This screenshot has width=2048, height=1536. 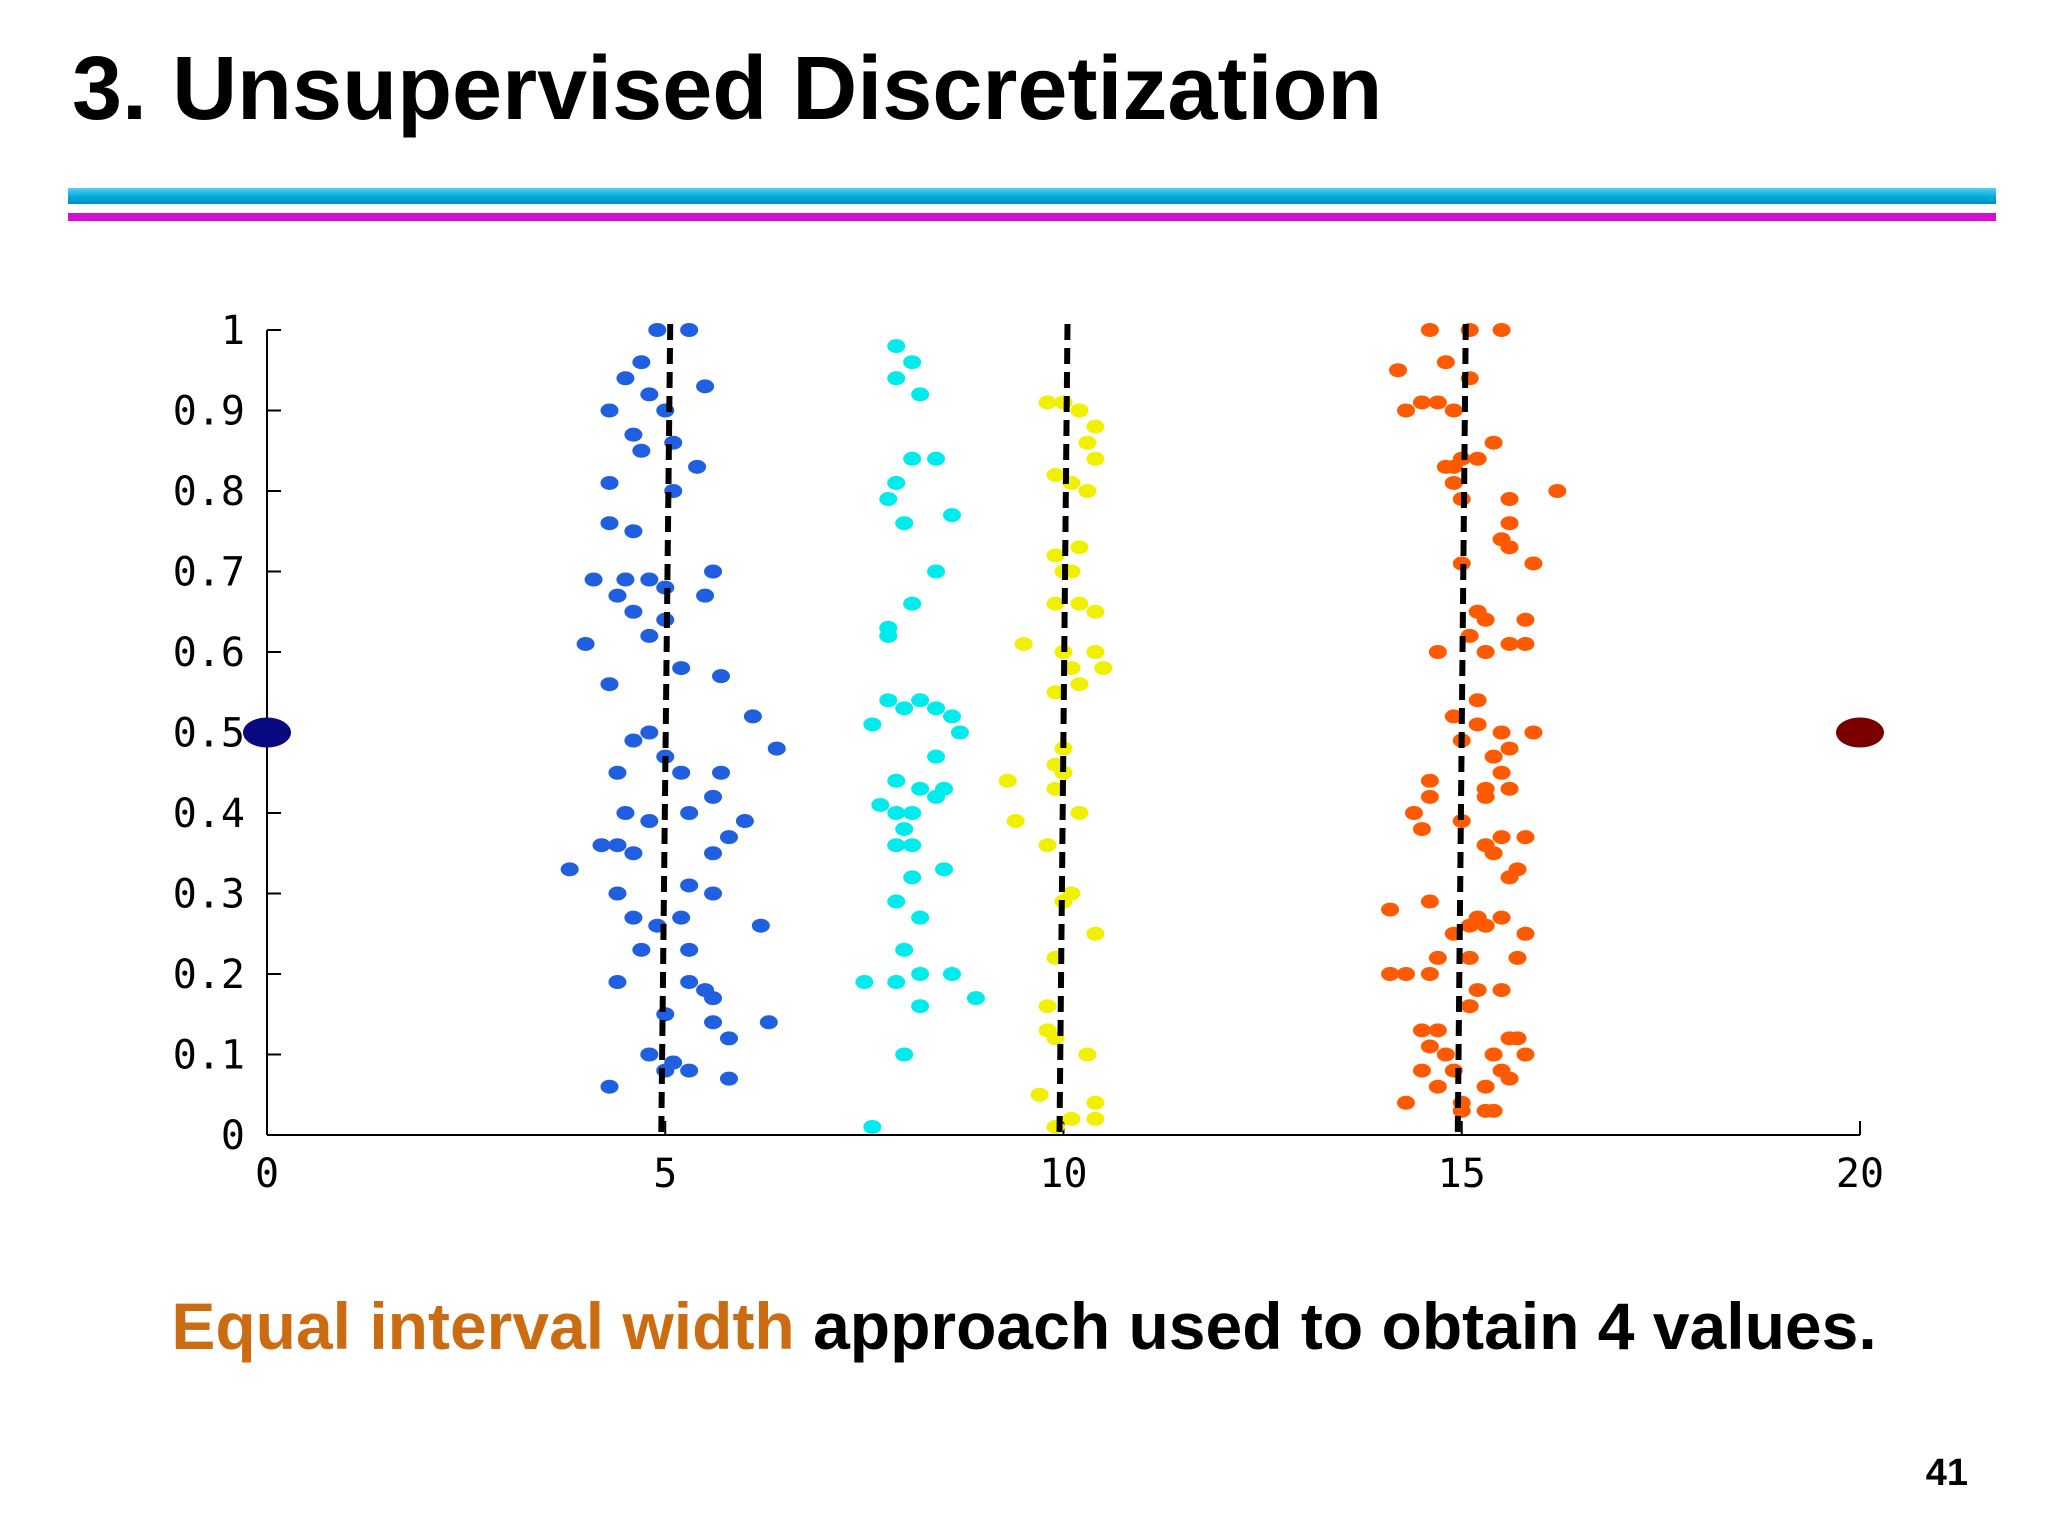 I want to click on y-tick-label: 0.7, so click(x=209, y=573).